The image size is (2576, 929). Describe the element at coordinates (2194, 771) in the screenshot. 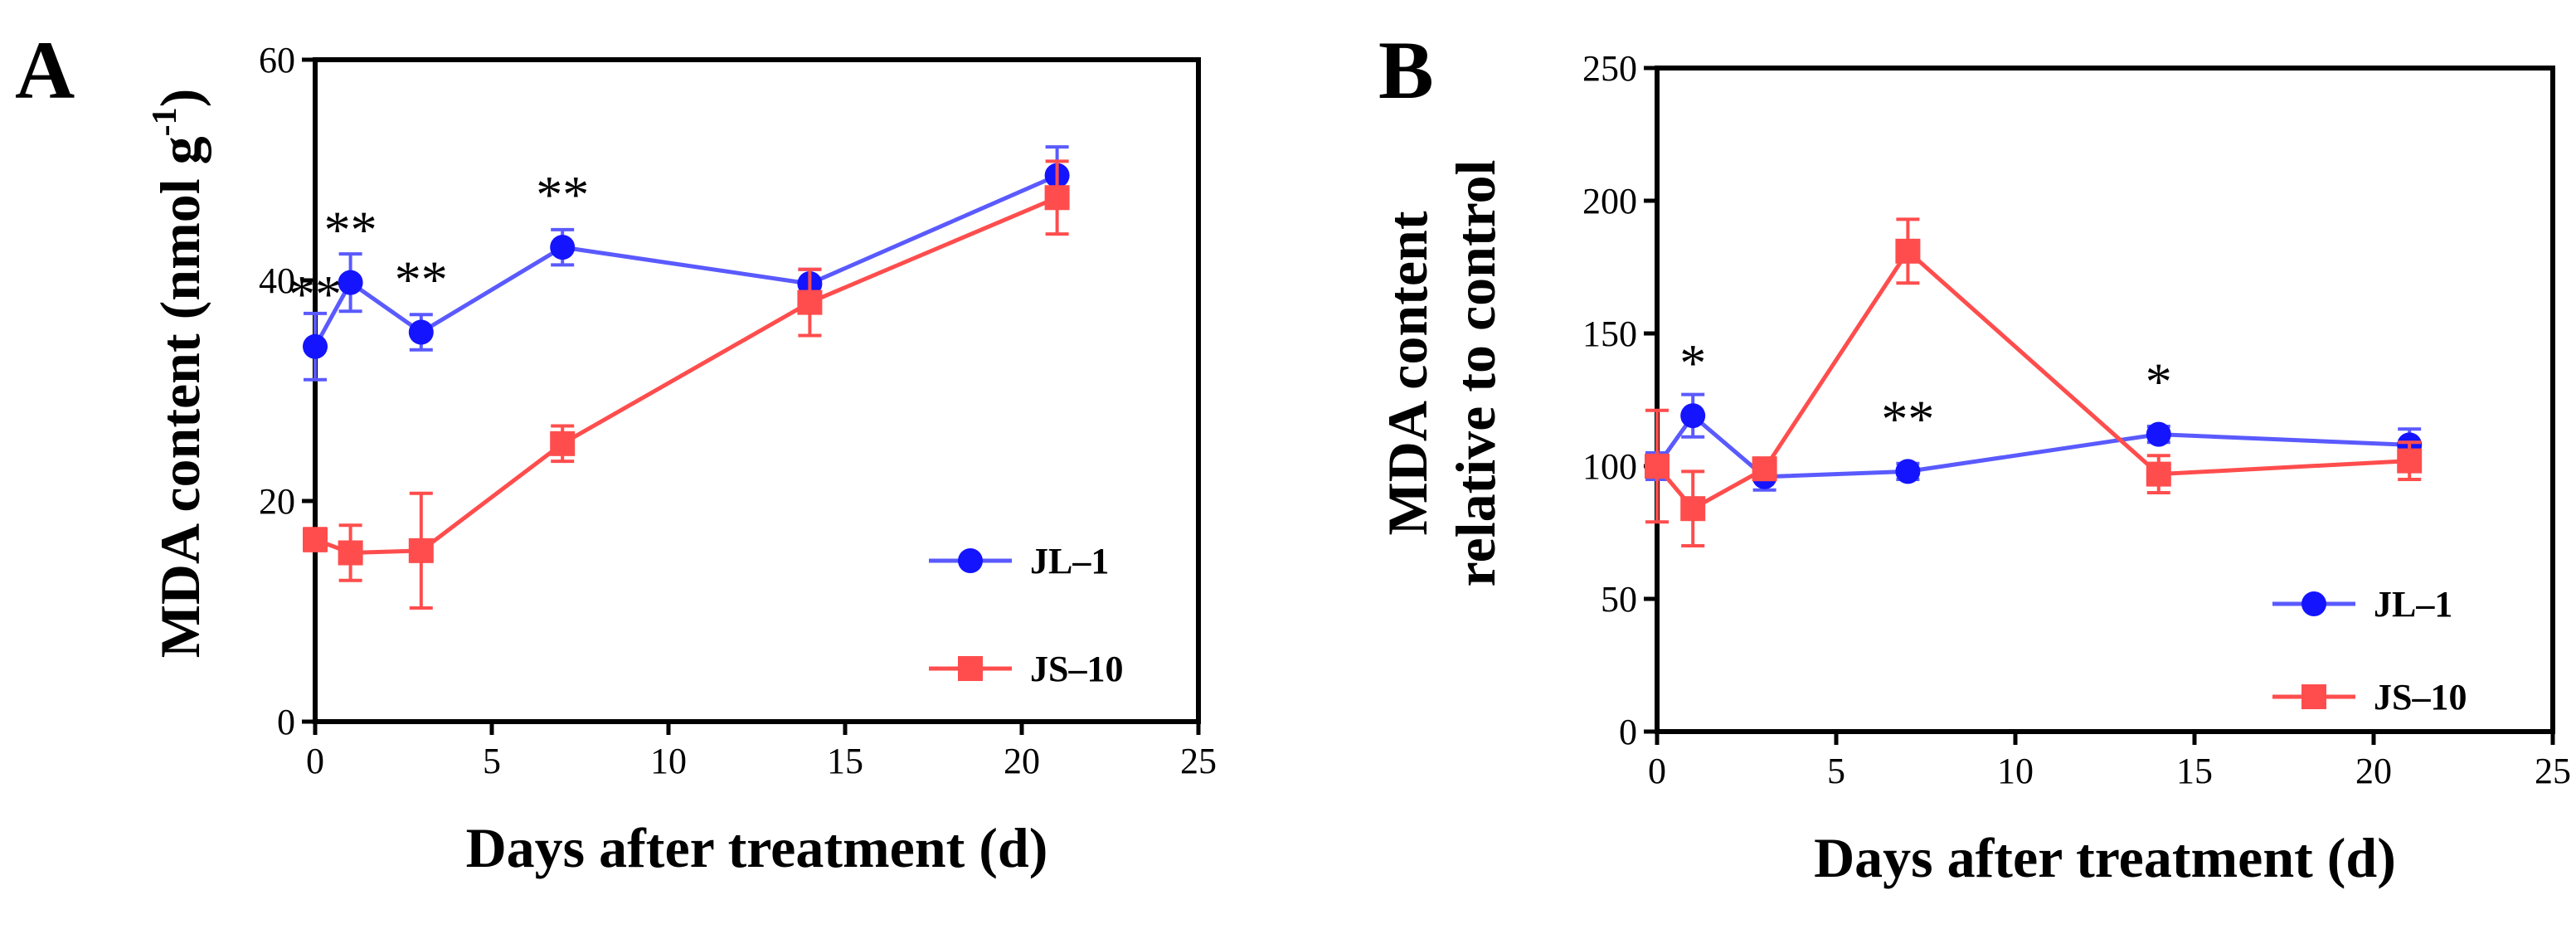

I see `x-tick-label-b: 15` at that location.